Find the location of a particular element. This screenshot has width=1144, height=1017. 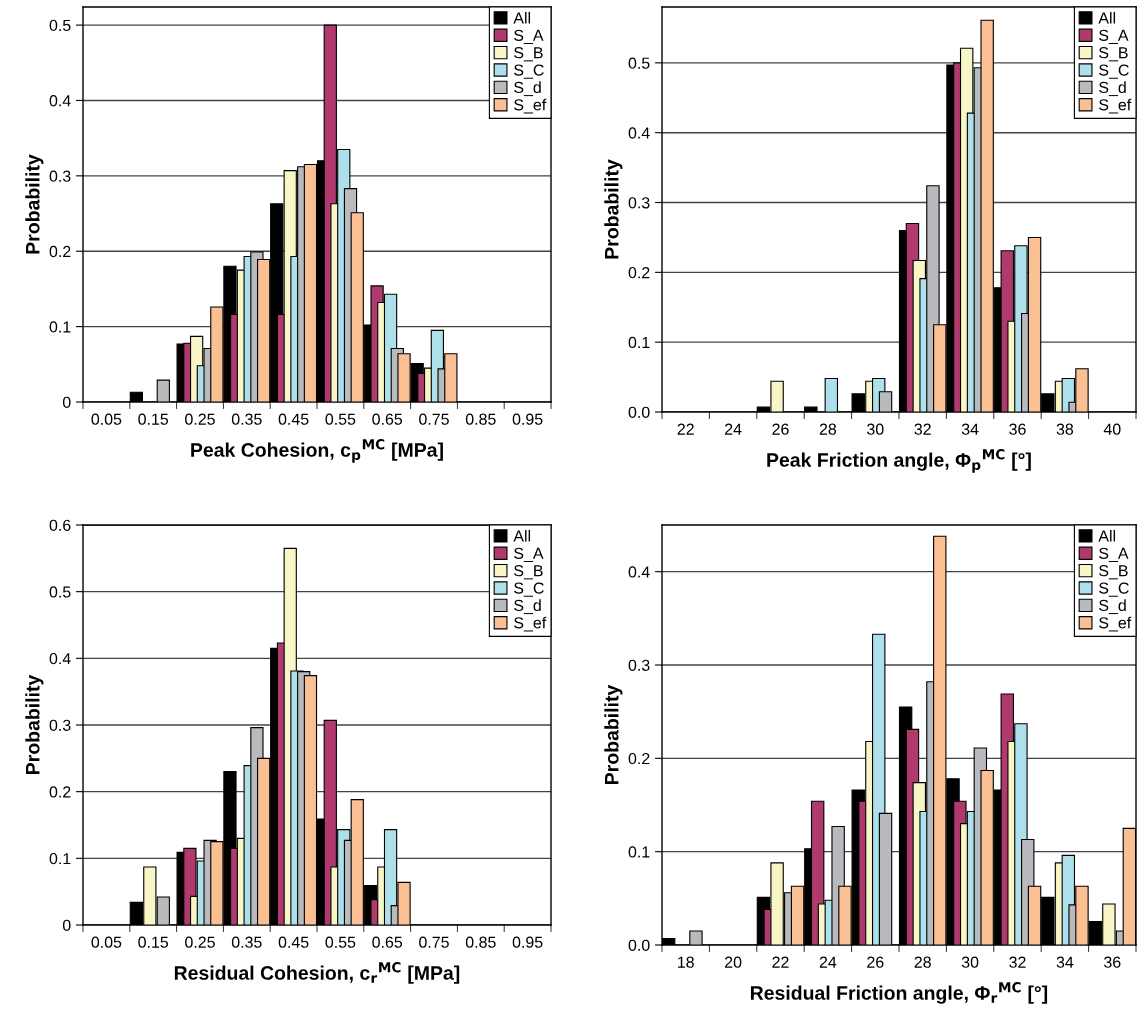

x-tick-label: 20 is located at coordinates (733, 962).